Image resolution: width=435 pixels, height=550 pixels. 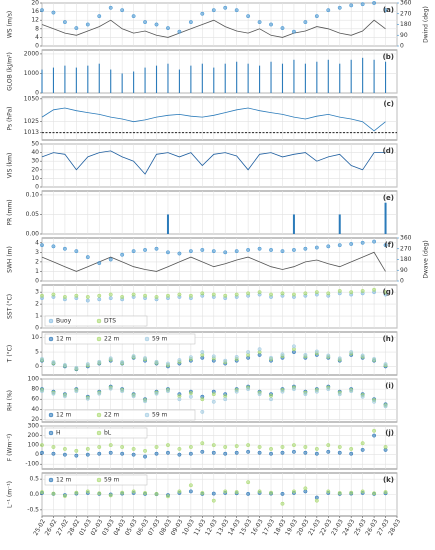 I want to click on y-tick-label: 2, so click(x=37, y=304).